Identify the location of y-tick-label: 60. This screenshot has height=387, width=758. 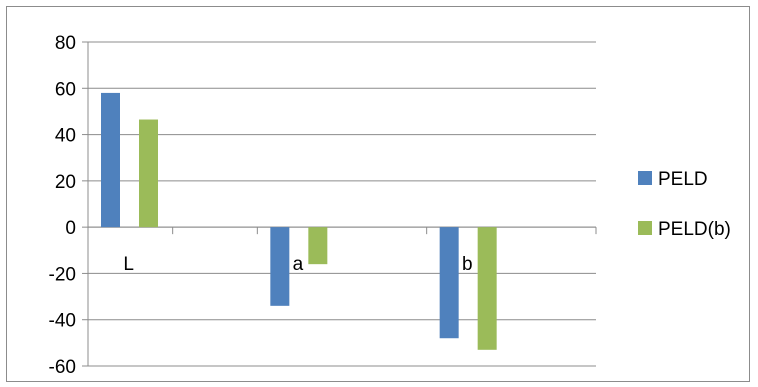
(65, 89).